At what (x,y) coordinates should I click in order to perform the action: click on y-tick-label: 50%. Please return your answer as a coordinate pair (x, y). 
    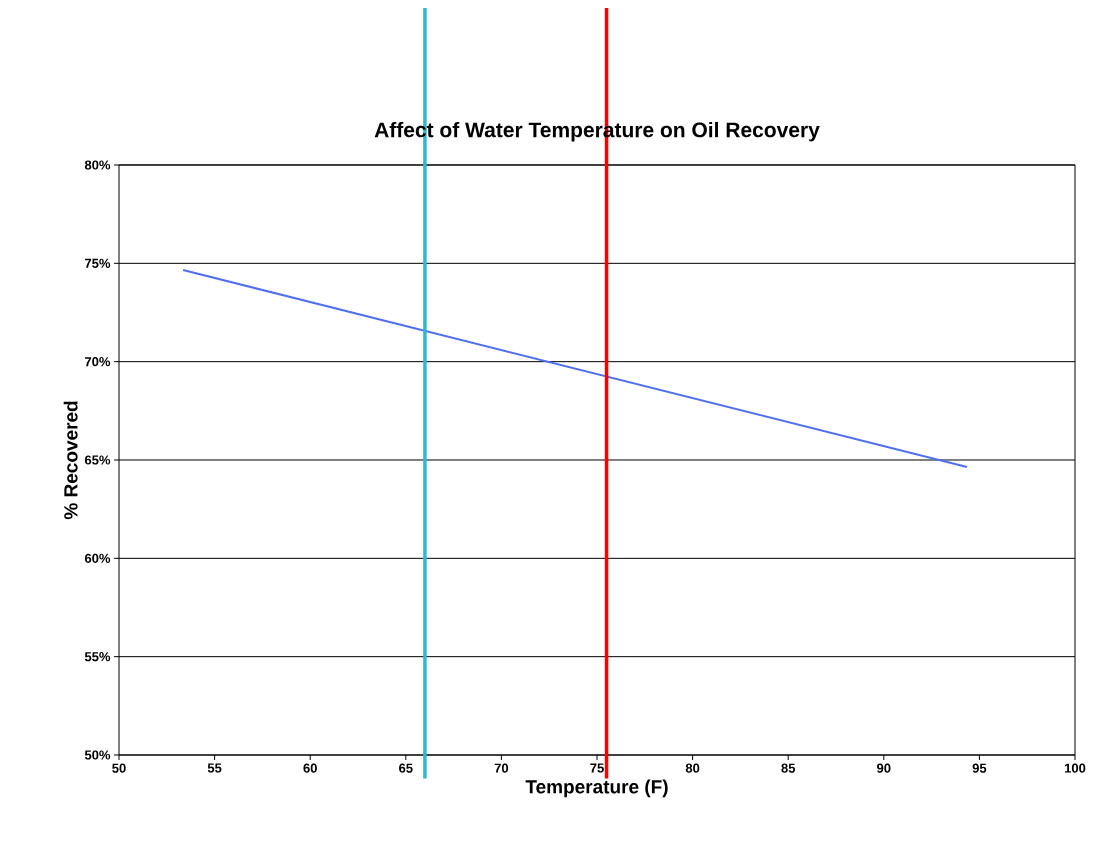
    Looking at the image, I should click on (97, 755).